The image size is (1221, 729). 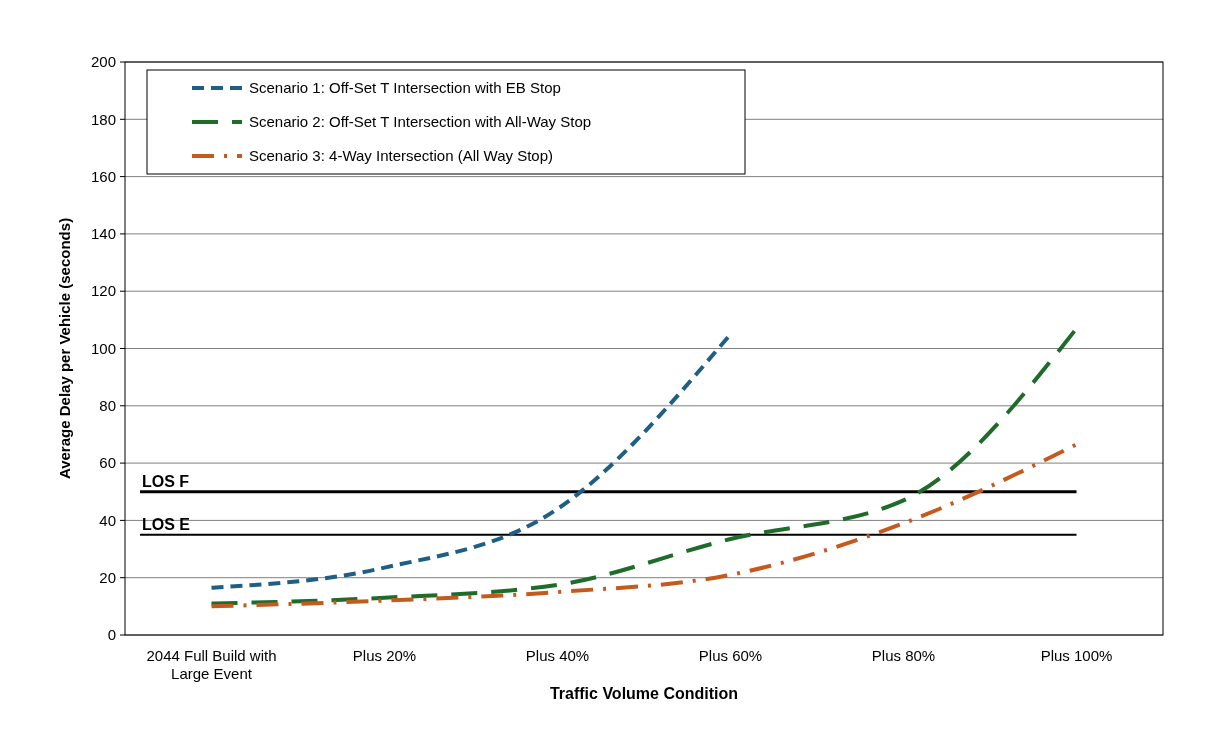 What do you see at coordinates (557, 655) in the screenshot?
I see `x-tick-label: Plus 40%` at bounding box center [557, 655].